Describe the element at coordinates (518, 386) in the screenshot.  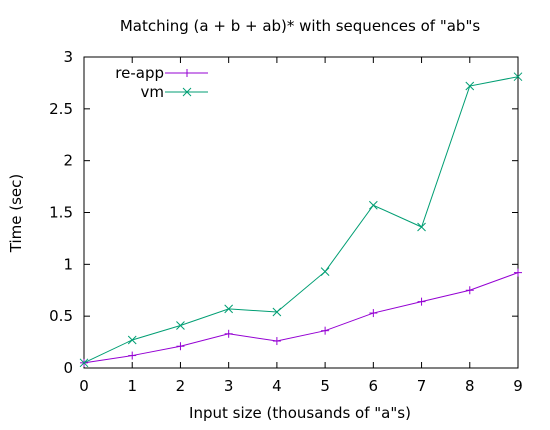
I see `x-tick-label: 9` at that location.